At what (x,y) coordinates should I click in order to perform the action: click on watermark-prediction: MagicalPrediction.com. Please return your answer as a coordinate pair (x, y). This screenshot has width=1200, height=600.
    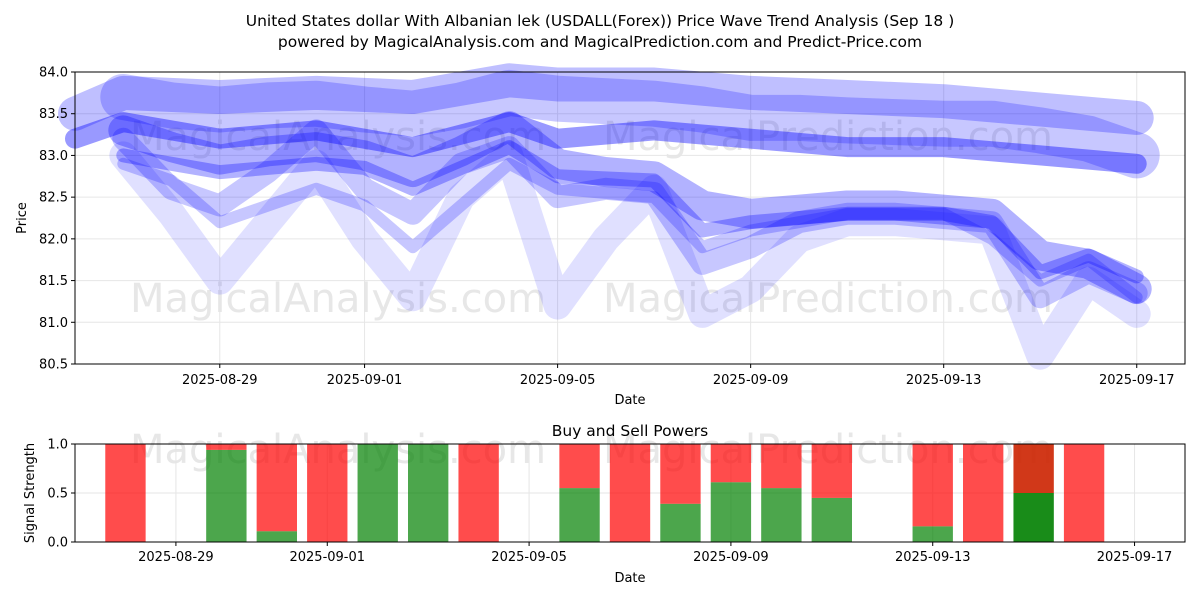
    Looking at the image, I should click on (828, 137).